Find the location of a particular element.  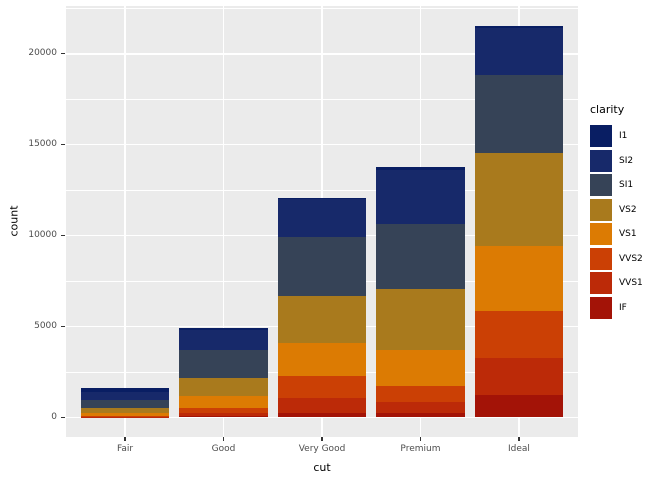

legend-label: VS2 is located at coordinates (628, 209).